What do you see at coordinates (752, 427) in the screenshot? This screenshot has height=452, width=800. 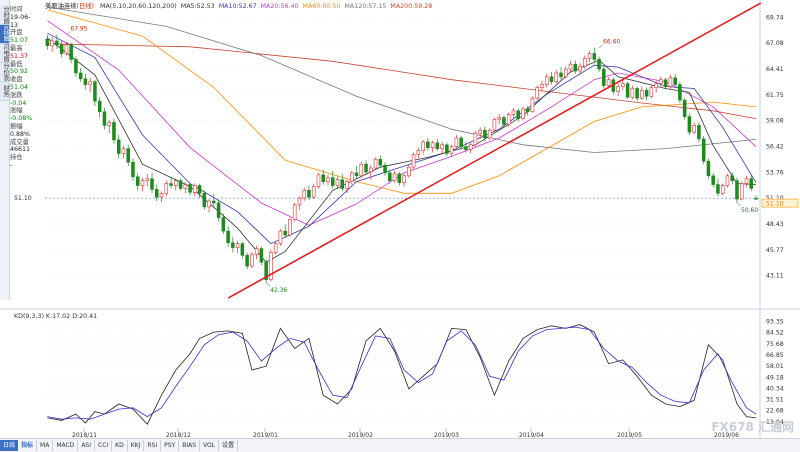 I see `watermark-logo: FX678 汇通网` at bounding box center [752, 427].